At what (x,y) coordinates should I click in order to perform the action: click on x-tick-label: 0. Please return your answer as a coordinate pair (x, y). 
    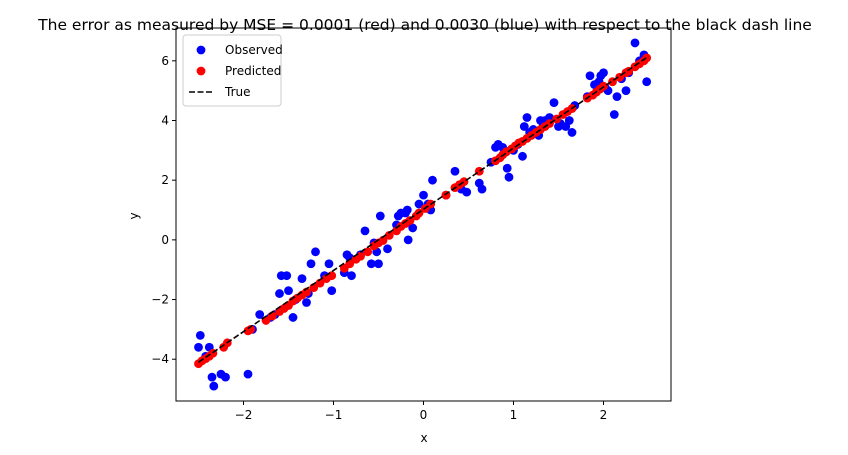
    Looking at the image, I should click on (424, 415).